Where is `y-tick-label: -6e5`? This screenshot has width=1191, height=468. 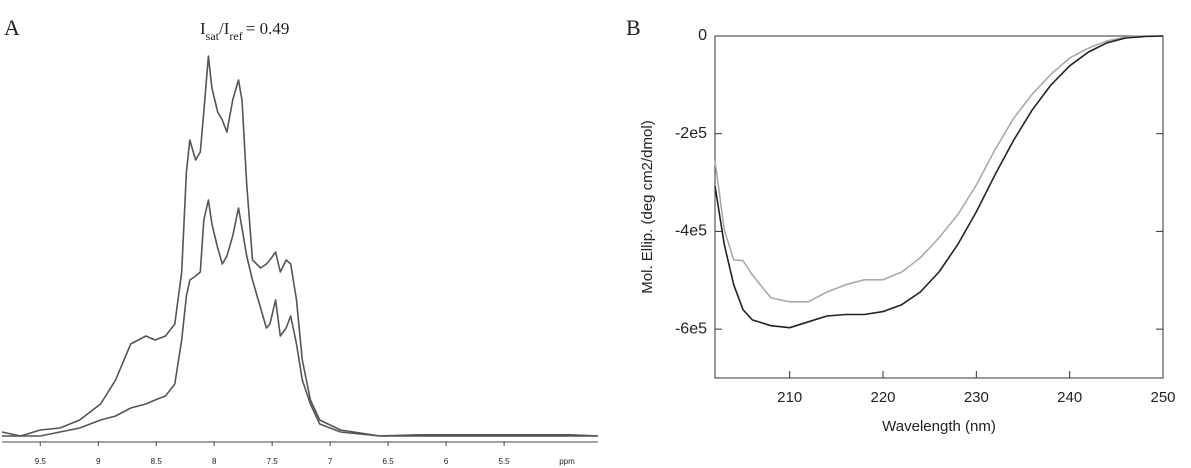
y-tick-label: -6e5 is located at coordinates (691, 328).